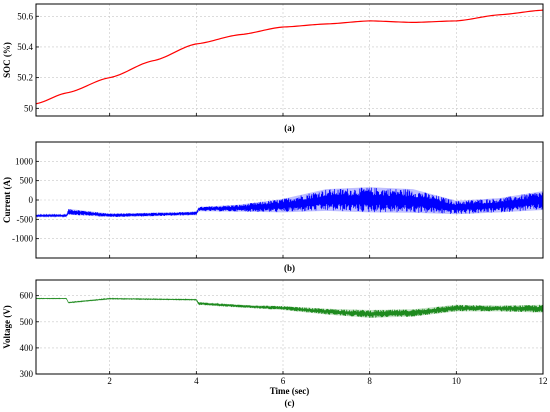 This screenshot has height=412, width=550. Describe the element at coordinates (543, 381) in the screenshot. I see `x-tick-label: 12` at that location.